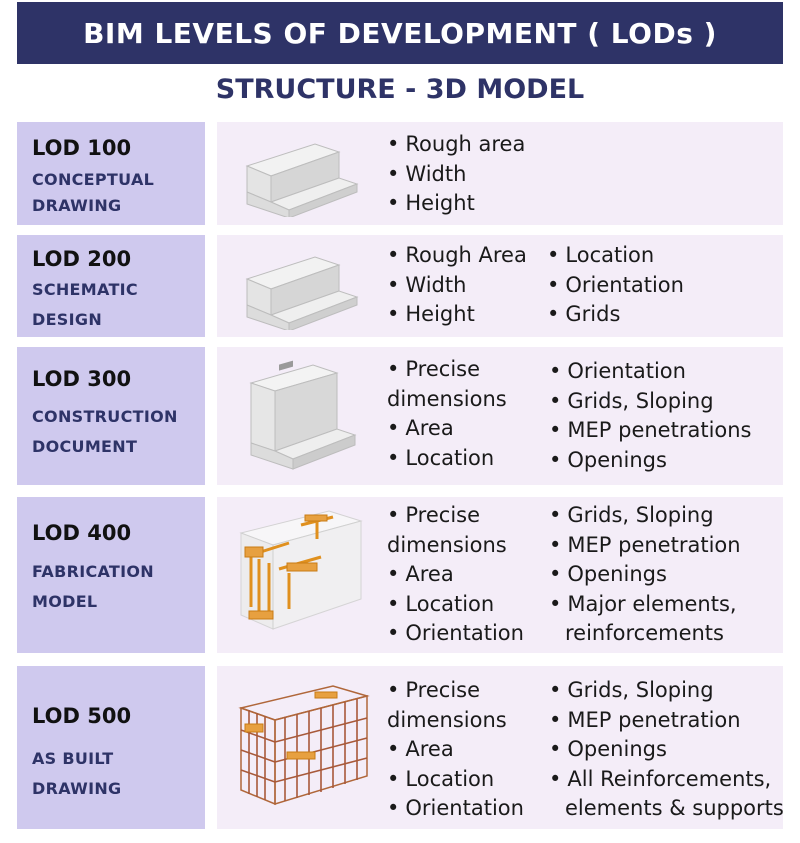  I want to click on lod-name: LOD 500, so click(82, 716).